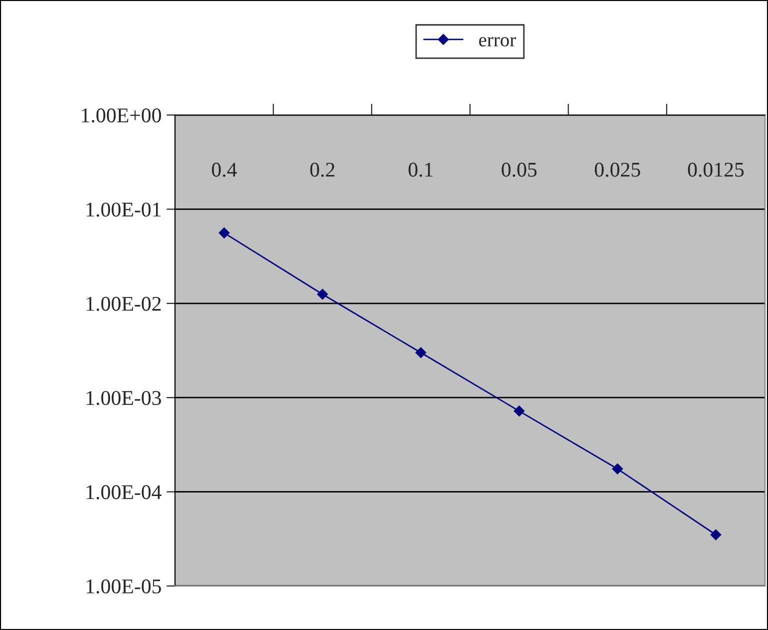 The height and width of the screenshot is (630, 768). Describe the element at coordinates (123, 209) in the screenshot. I see `y-tick-label: 1.00E-01` at that location.